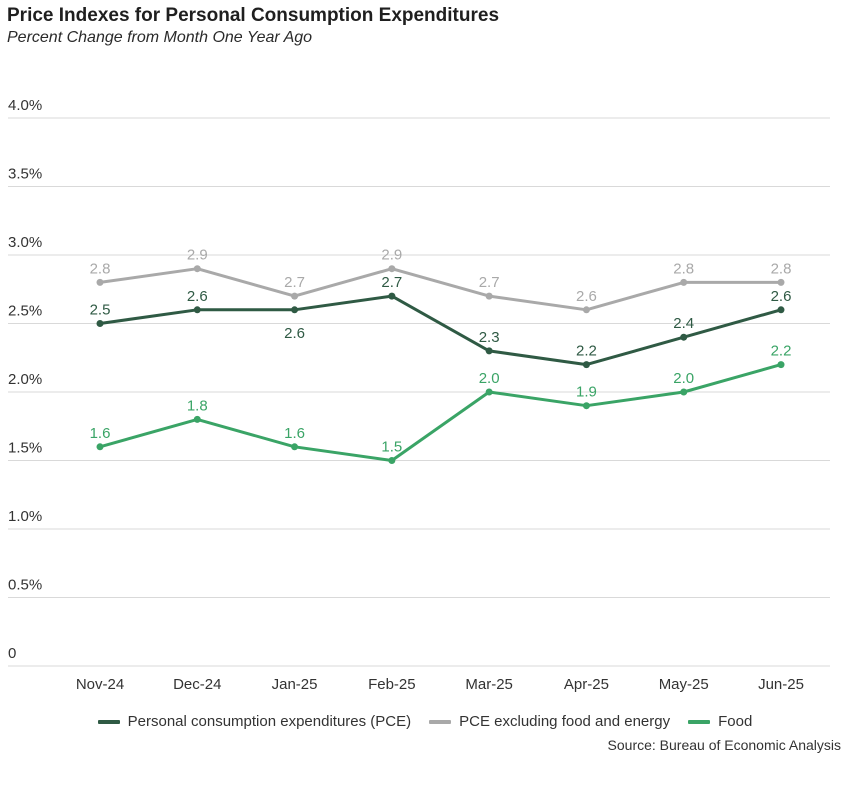 This screenshot has width=850, height=800. Describe the element at coordinates (391, 447) in the screenshot. I see `data-label-food: 1.5` at that location.